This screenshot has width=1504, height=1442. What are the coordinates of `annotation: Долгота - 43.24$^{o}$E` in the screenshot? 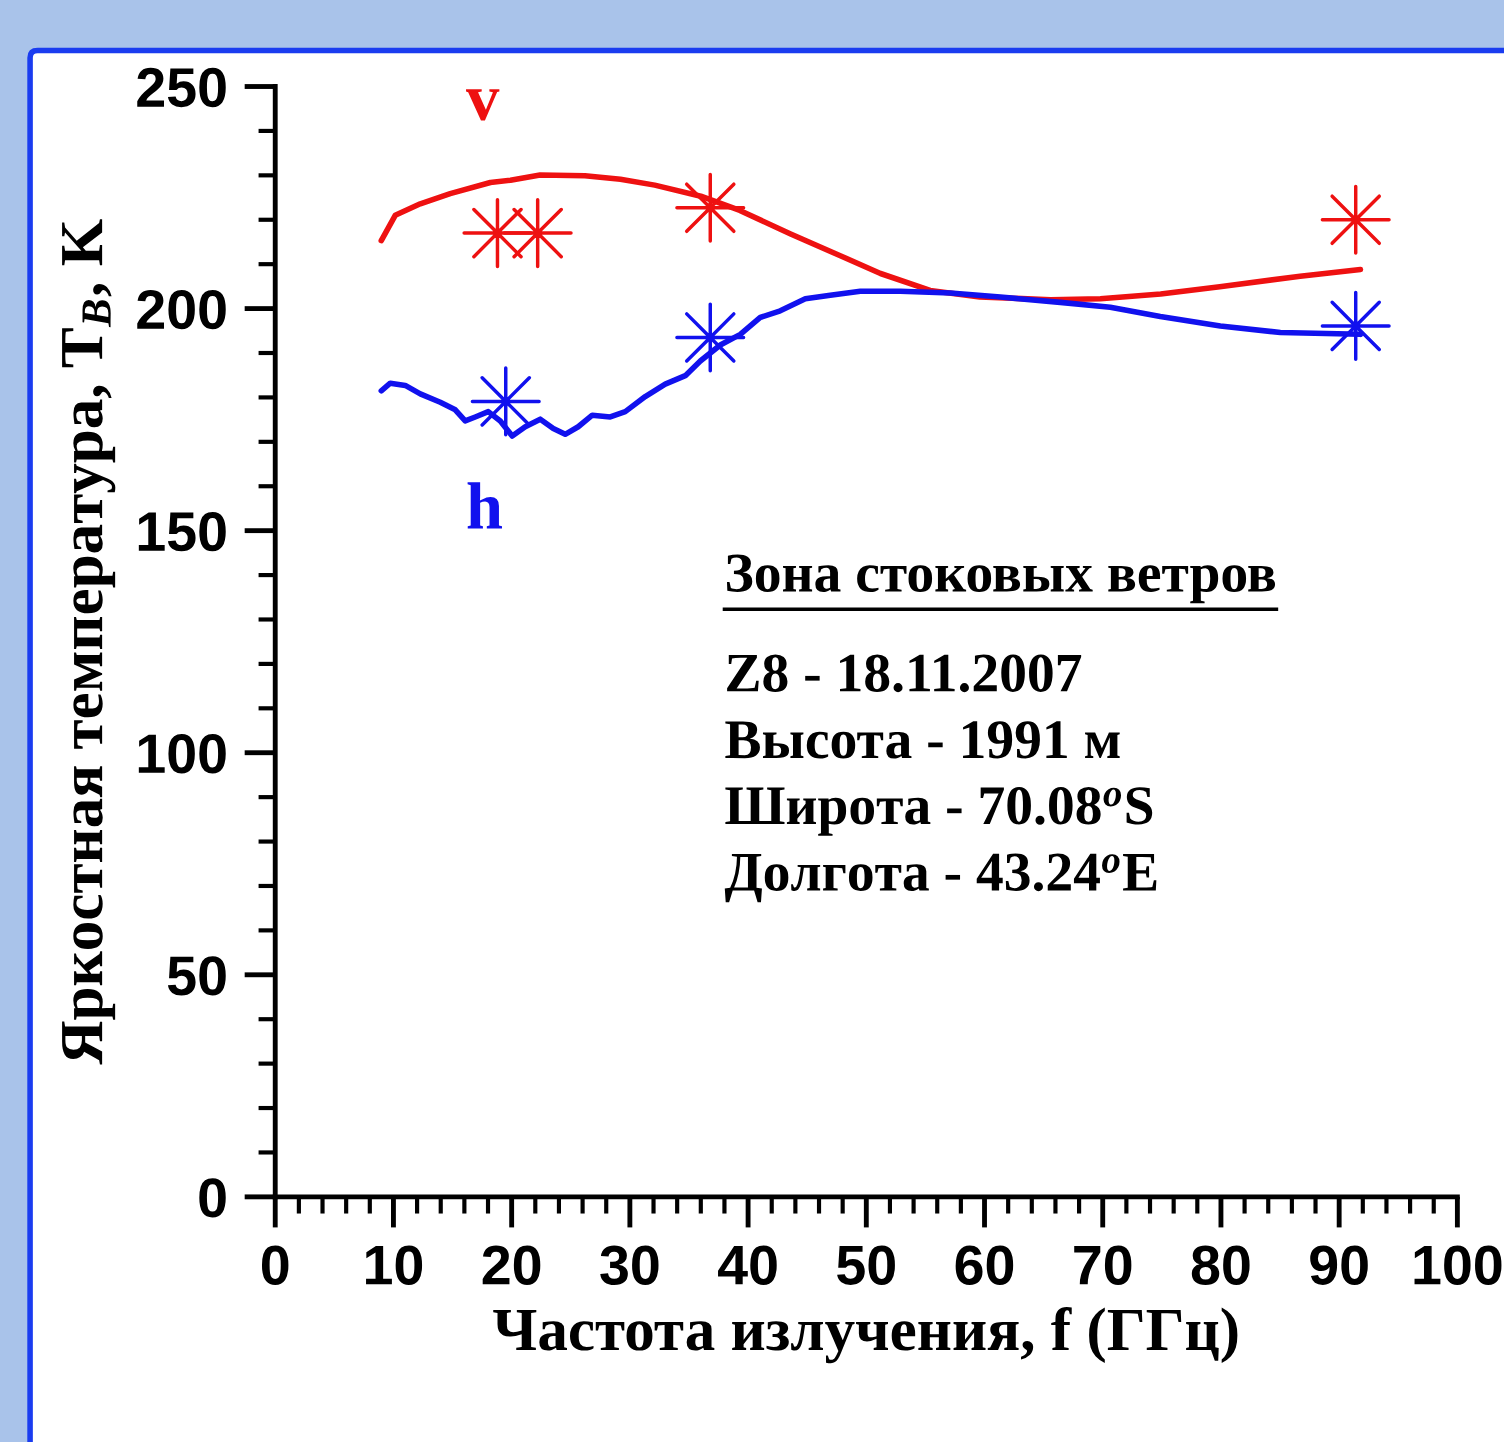 It's located at (940, 878).